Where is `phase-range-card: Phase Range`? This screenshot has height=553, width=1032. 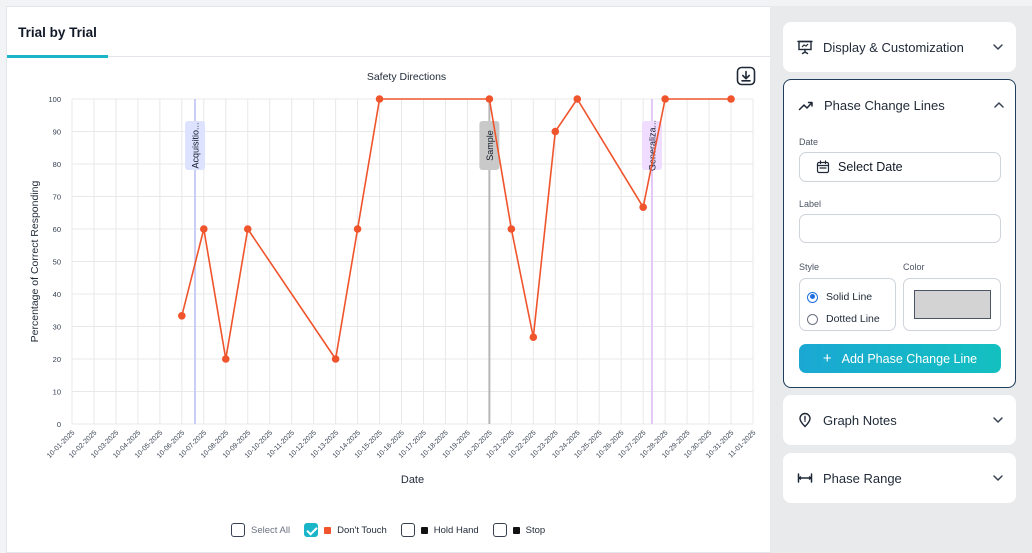 phase-range-card: Phase Range is located at coordinates (899, 478).